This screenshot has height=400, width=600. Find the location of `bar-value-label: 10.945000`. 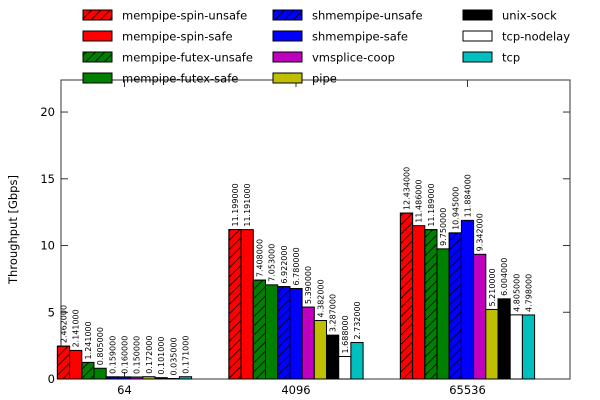

bar-value-label: 10.945000 is located at coordinates (455, 208).